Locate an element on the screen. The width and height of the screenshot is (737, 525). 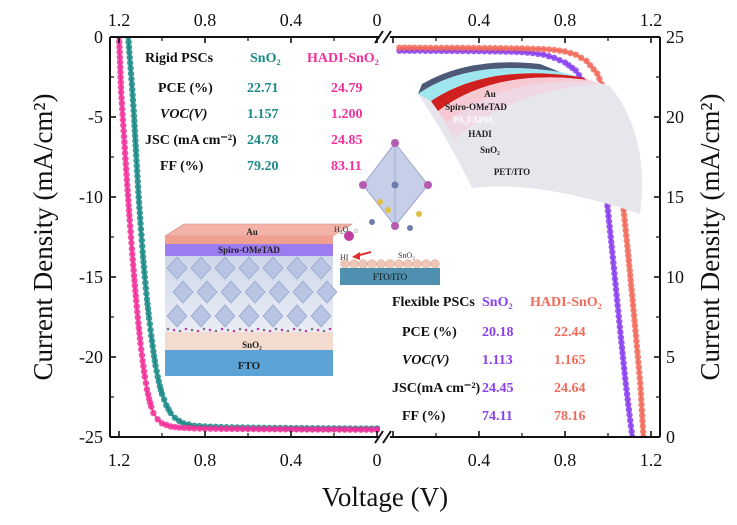
rigid-row-label: VOC(V) is located at coordinates (183, 114).